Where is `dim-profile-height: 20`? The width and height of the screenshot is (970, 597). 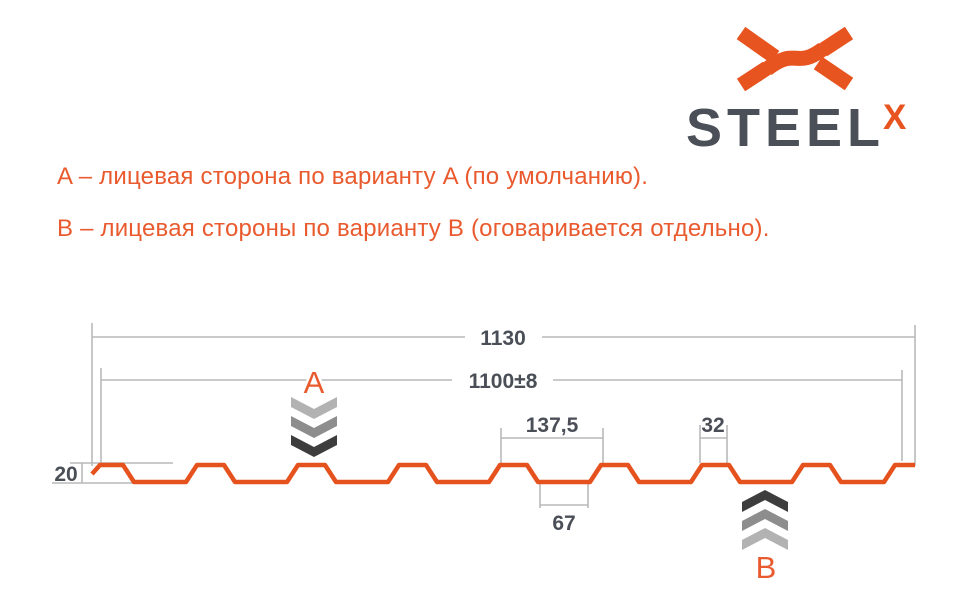 dim-profile-height: 20 is located at coordinates (65, 474).